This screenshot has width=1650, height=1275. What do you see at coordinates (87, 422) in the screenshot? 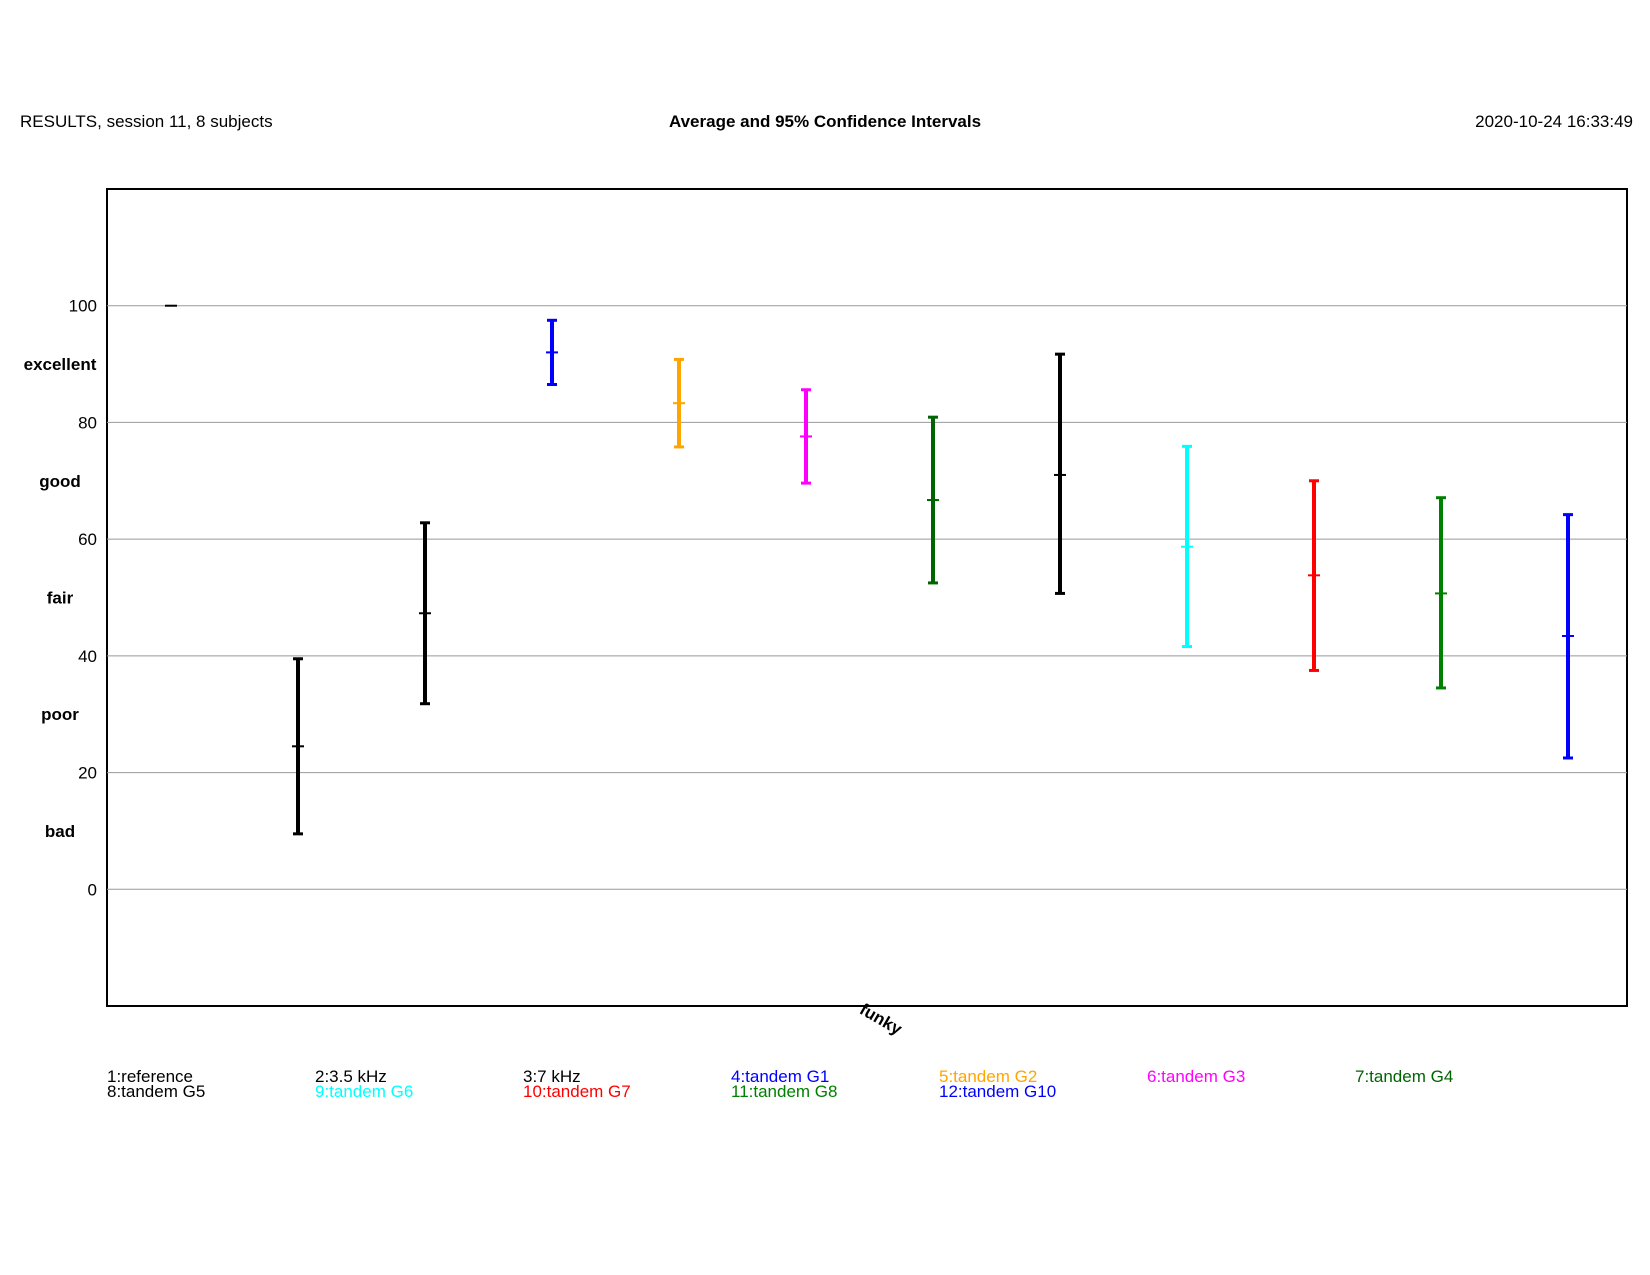
I see `y-tick-label: 80` at bounding box center [87, 422].